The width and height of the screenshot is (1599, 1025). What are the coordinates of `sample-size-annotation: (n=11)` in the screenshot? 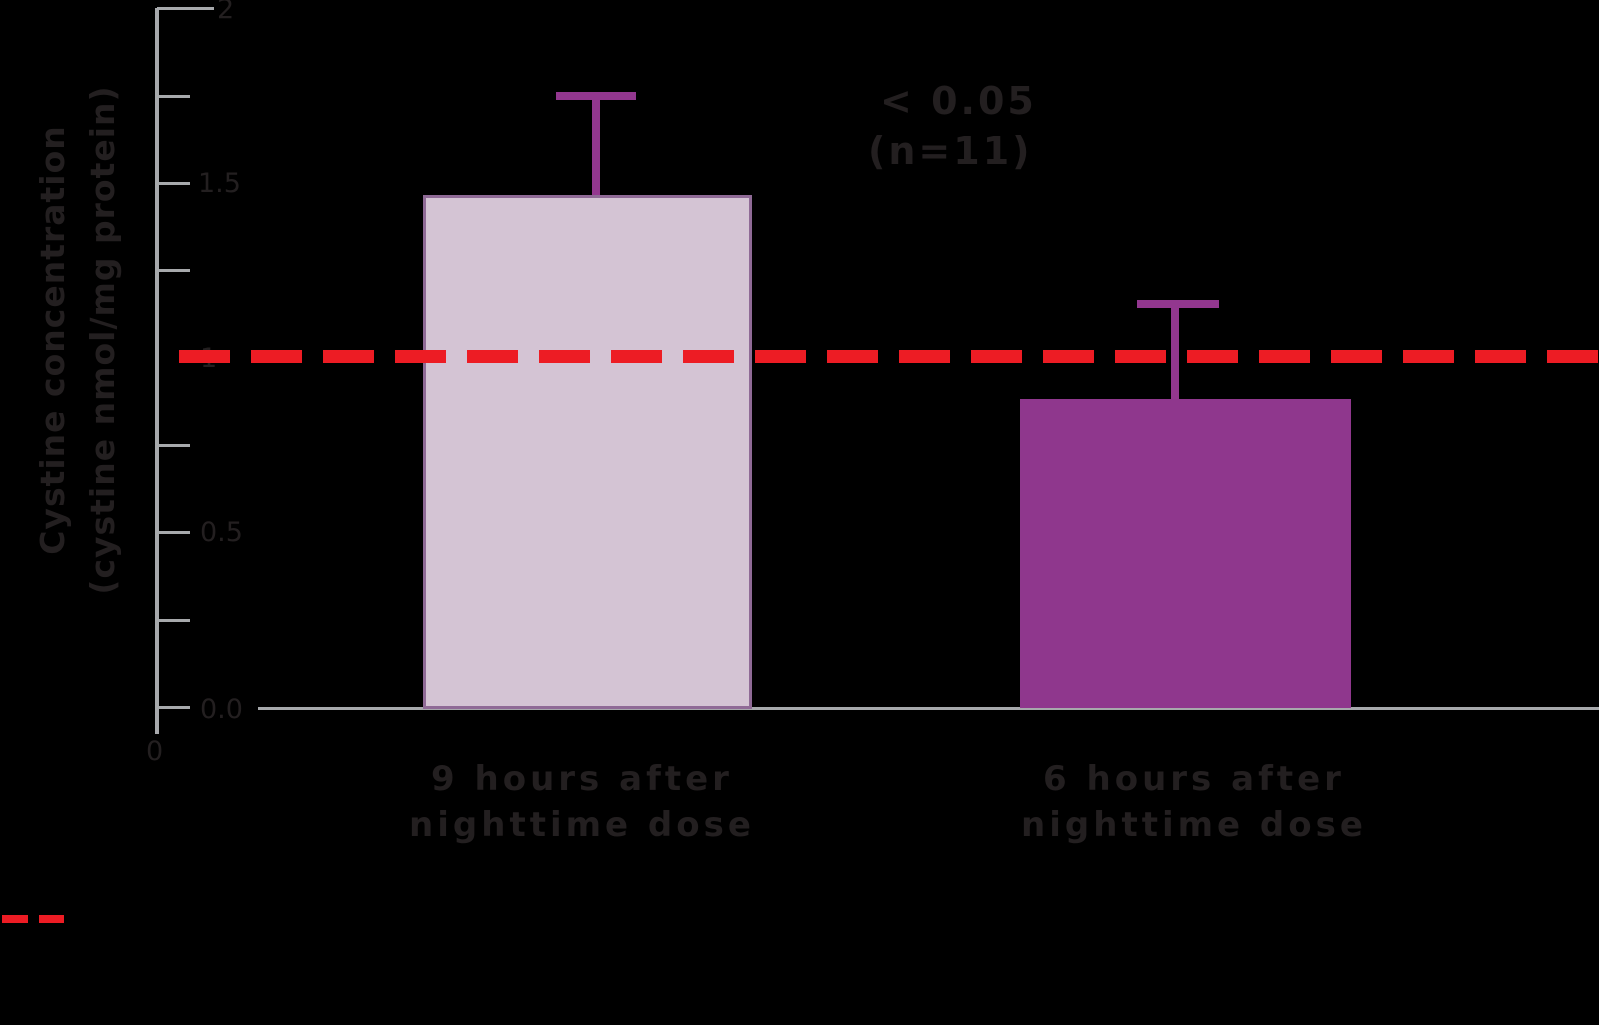 It's located at (950, 151).